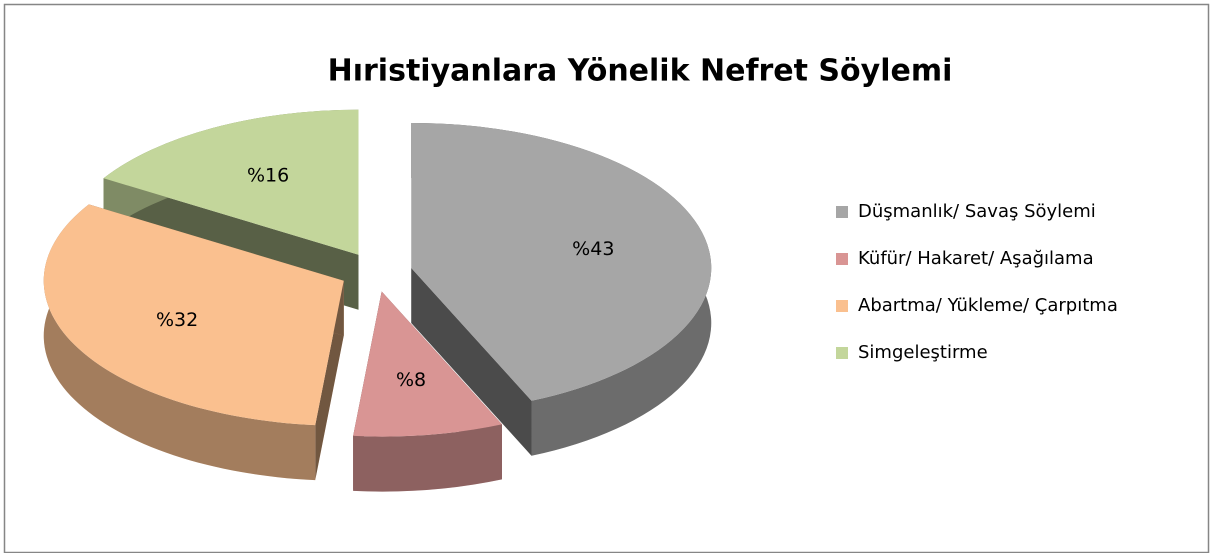 Image resolution: width=1214 pixels, height=553 pixels. Describe the element at coordinates (411, 380) in the screenshot. I see `data-label: %8` at that location.